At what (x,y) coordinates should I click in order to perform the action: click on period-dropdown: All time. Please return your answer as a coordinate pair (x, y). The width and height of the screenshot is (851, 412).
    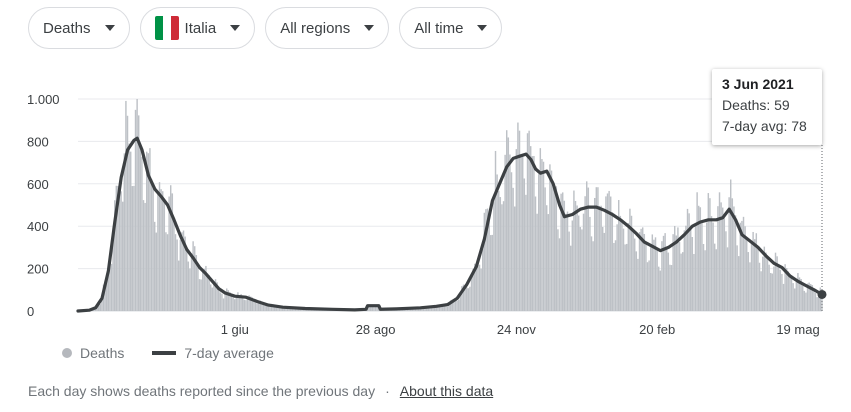
    Looking at the image, I should click on (451, 28).